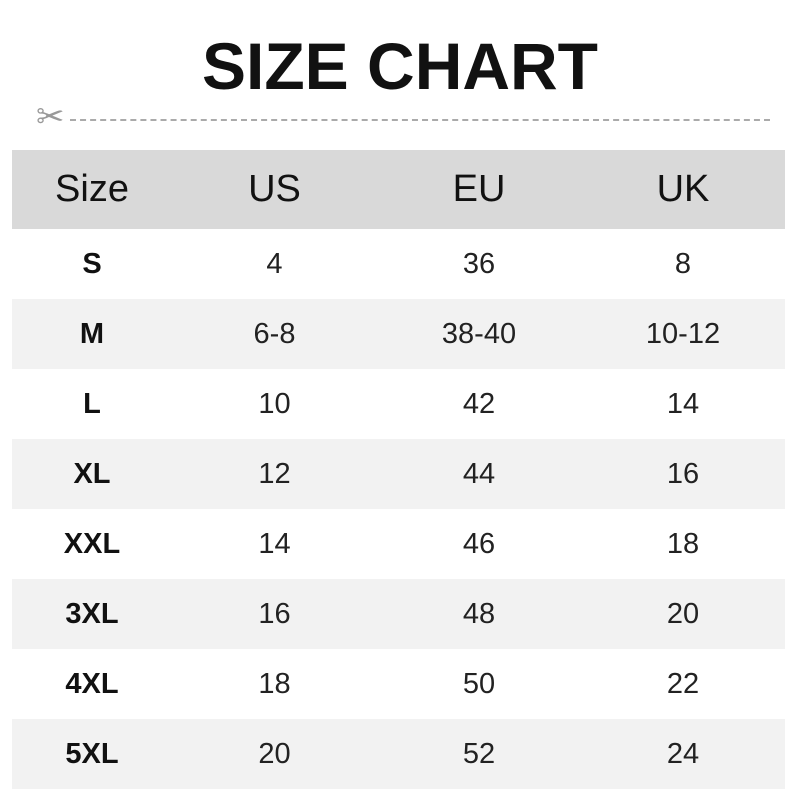  I want to click on value-cell: 10-12, so click(683, 334).